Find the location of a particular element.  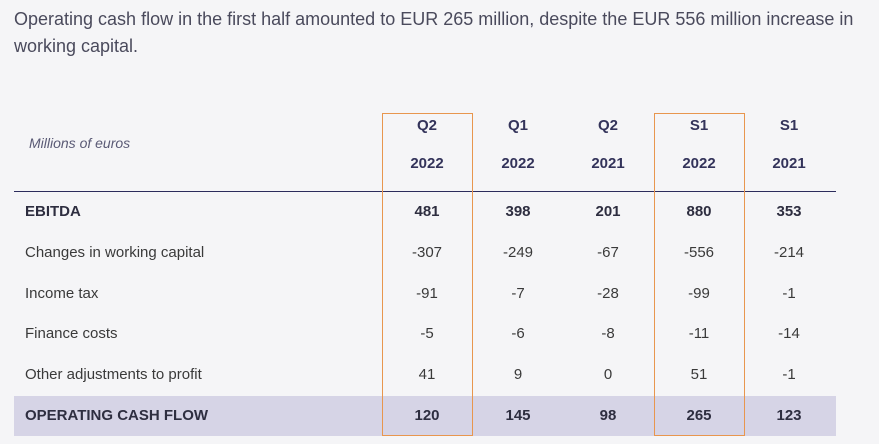

cell-value: -11 is located at coordinates (699, 333).